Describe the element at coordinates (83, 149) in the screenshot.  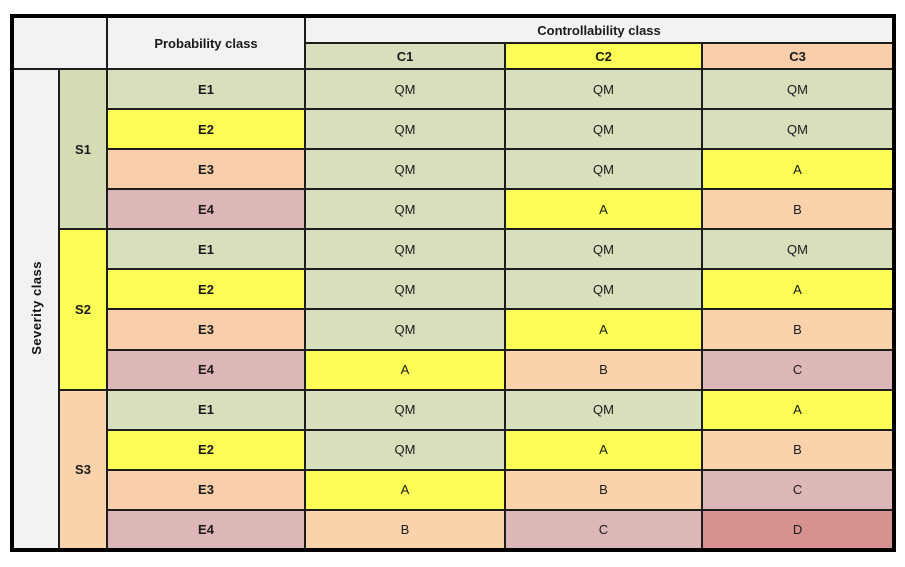
I see `severity-group-s1: S1` at that location.